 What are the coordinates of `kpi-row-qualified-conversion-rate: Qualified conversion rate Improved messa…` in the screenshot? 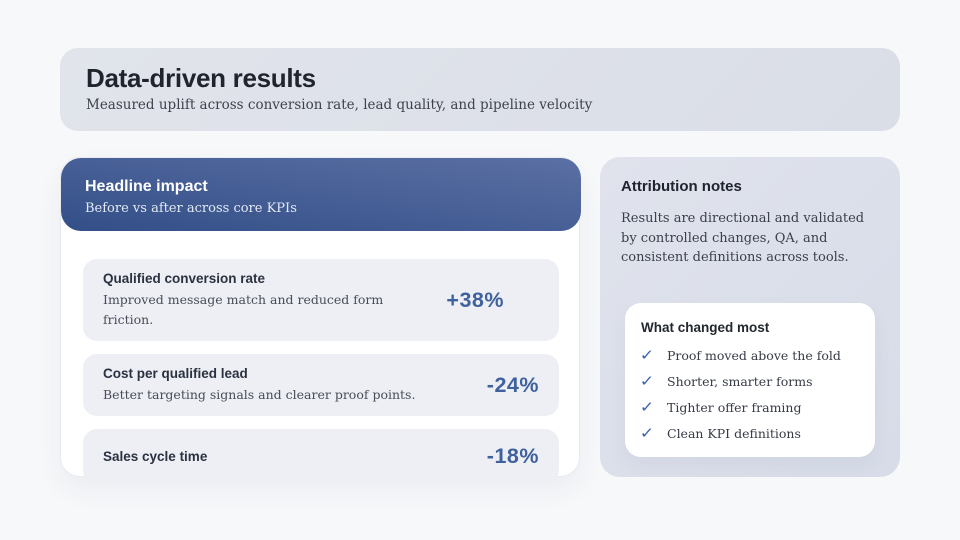 It's located at (321, 300).